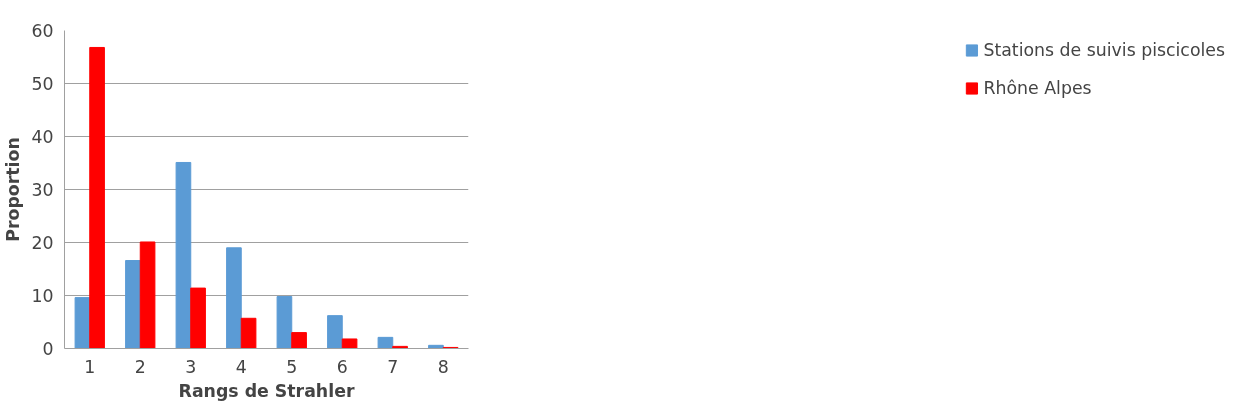 Image resolution: width=1239 pixels, height=407 pixels. What do you see at coordinates (393, 366) in the screenshot?
I see `x-tick-label: 7` at bounding box center [393, 366].